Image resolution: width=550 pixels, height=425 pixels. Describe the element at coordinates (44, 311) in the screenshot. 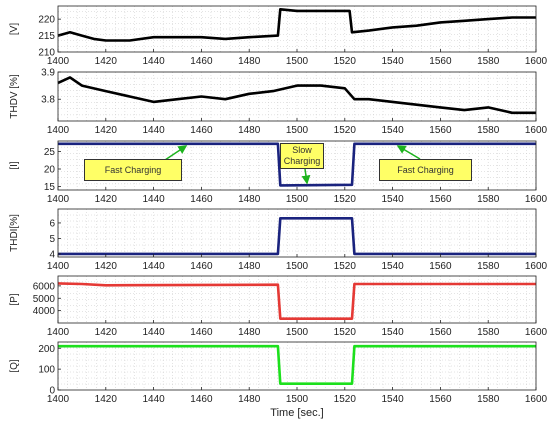

I see `y-tick-label: 4000` at that location.